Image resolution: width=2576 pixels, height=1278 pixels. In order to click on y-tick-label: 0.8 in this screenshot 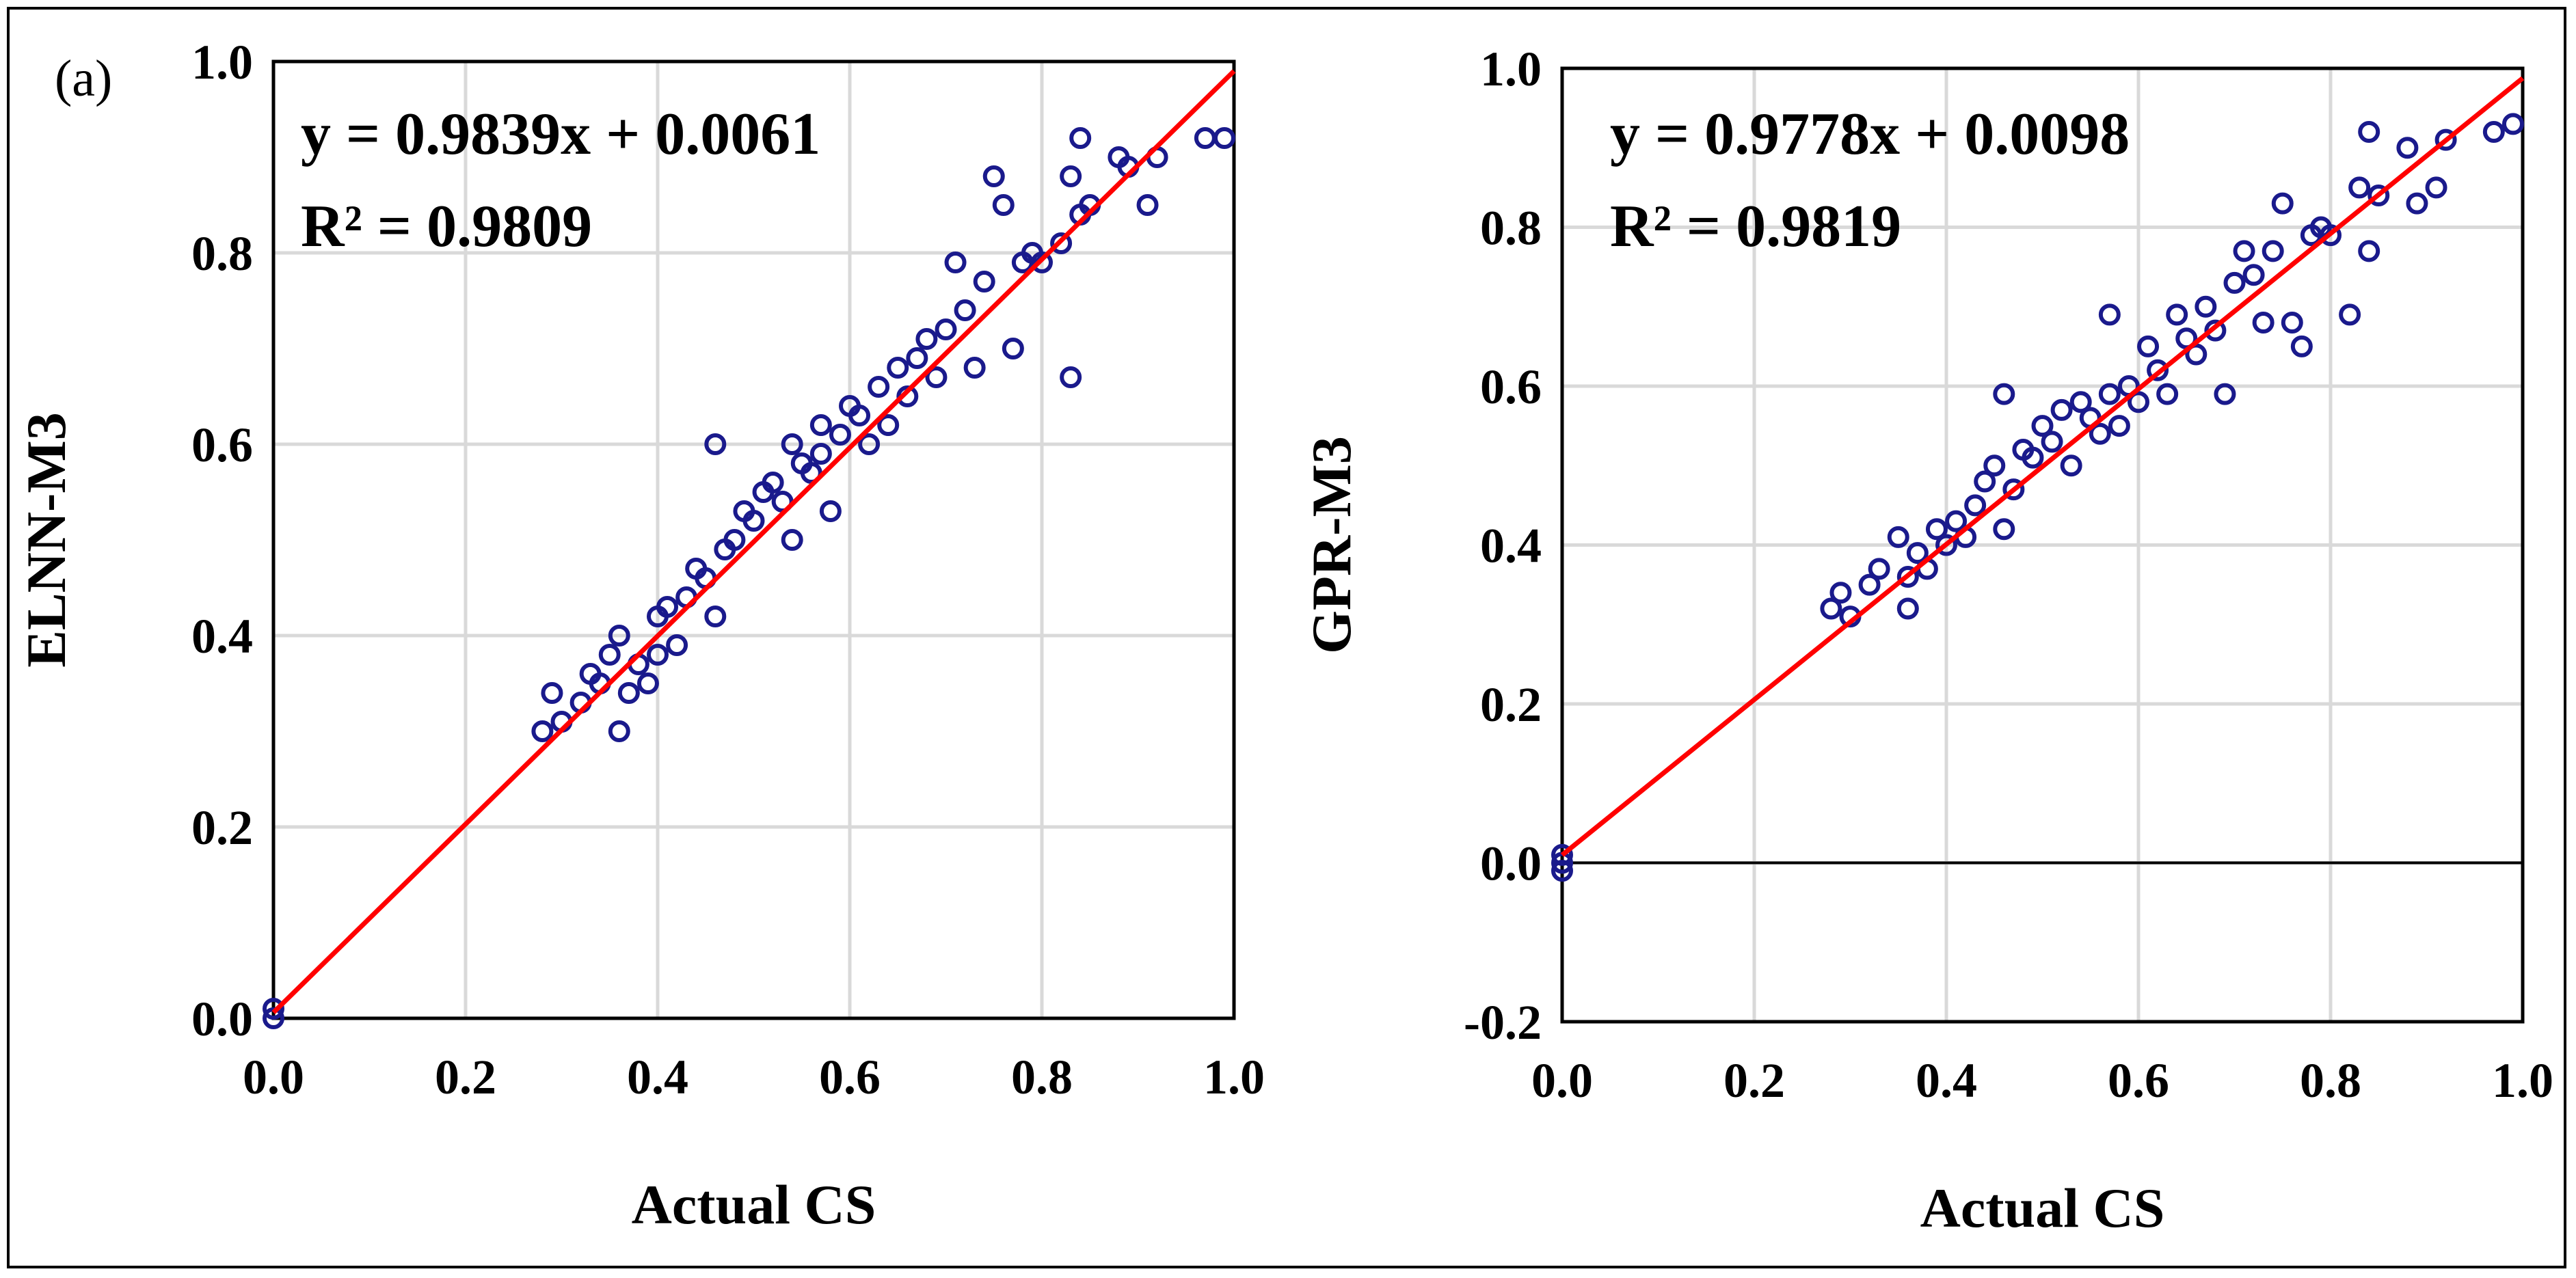, I will do `click(222, 253)`.